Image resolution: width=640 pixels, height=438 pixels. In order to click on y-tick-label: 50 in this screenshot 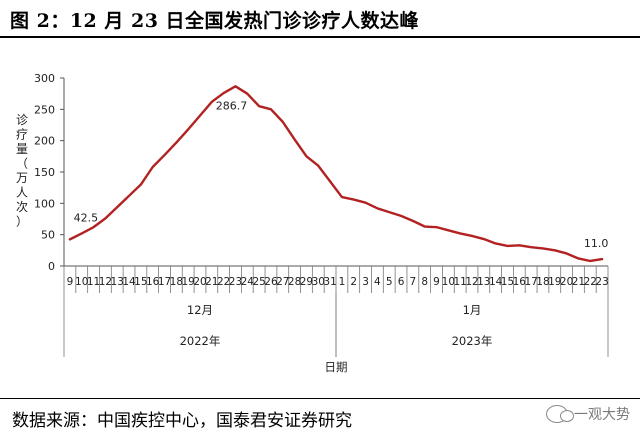, I will do `click(48, 235)`.